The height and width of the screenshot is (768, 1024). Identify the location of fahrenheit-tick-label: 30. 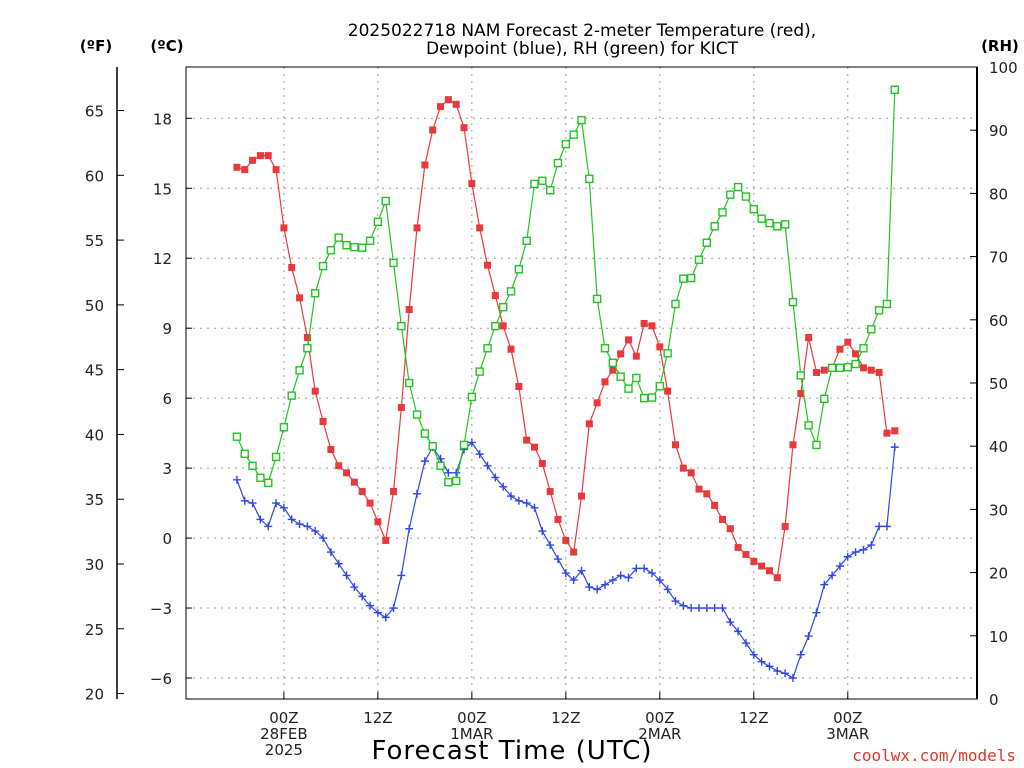
(94, 565).